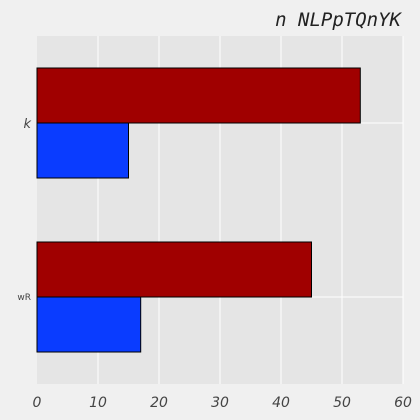 The width and height of the screenshot is (420, 420). What do you see at coordinates (159, 403) in the screenshot?
I see `x-tick-label: 20` at bounding box center [159, 403].